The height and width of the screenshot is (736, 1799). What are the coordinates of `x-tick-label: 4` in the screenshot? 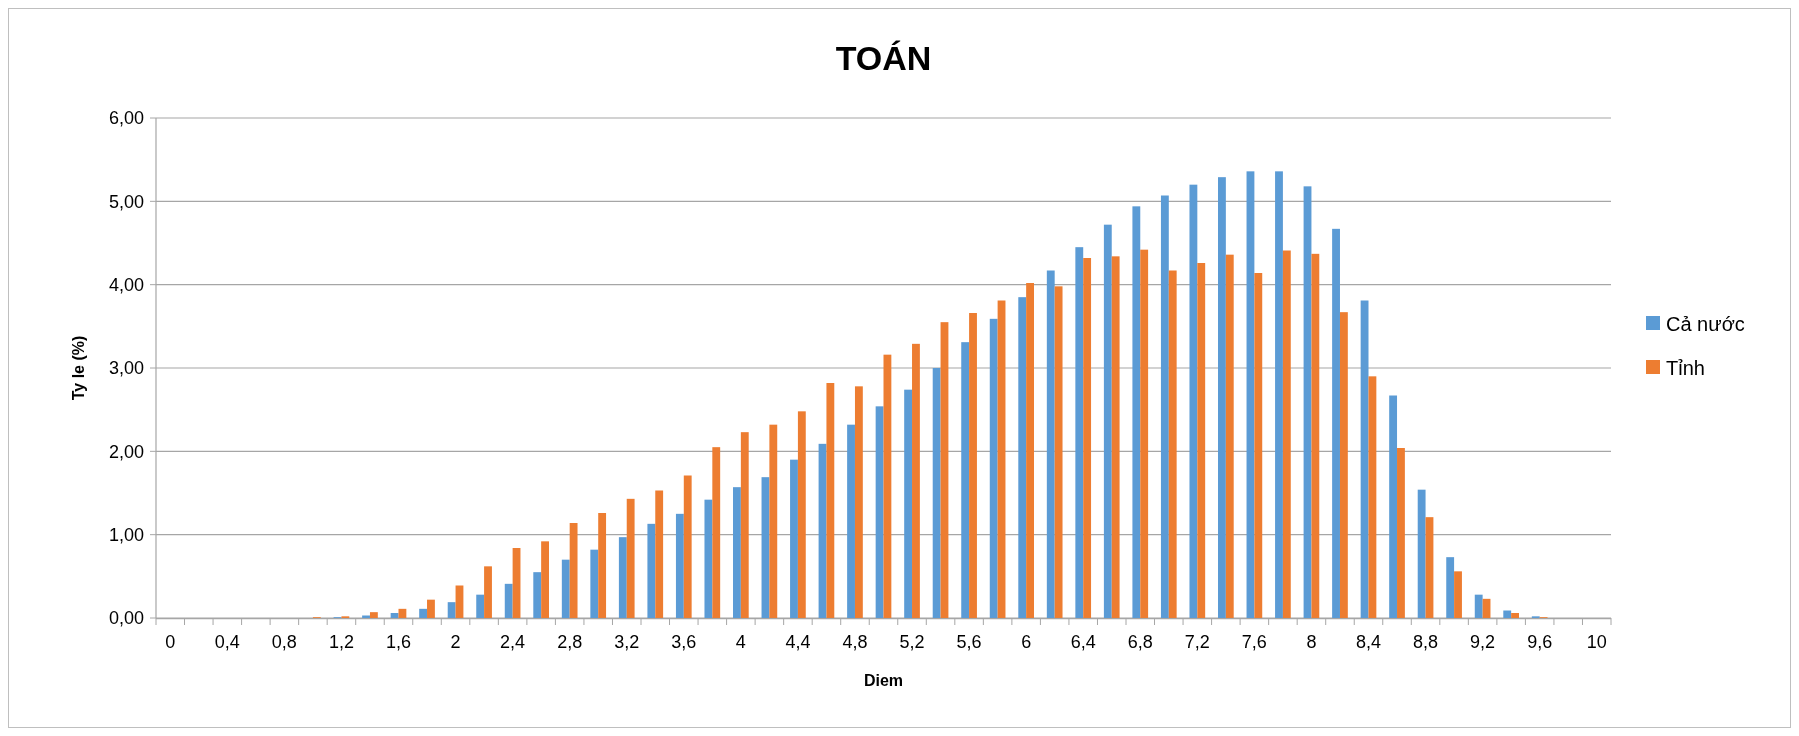 It's located at (740, 642).